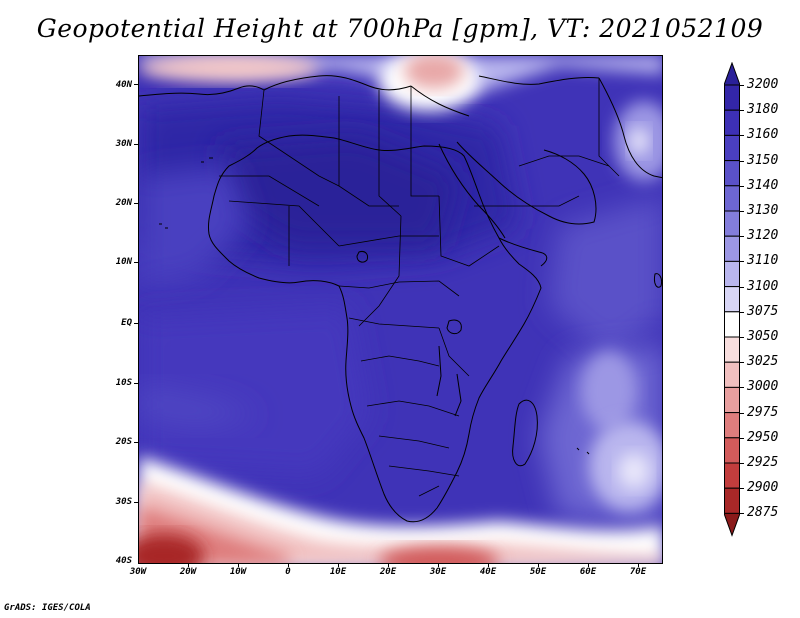  What do you see at coordinates (123, 502) in the screenshot?
I see `lat-label-30s: 30S` at bounding box center [123, 502].